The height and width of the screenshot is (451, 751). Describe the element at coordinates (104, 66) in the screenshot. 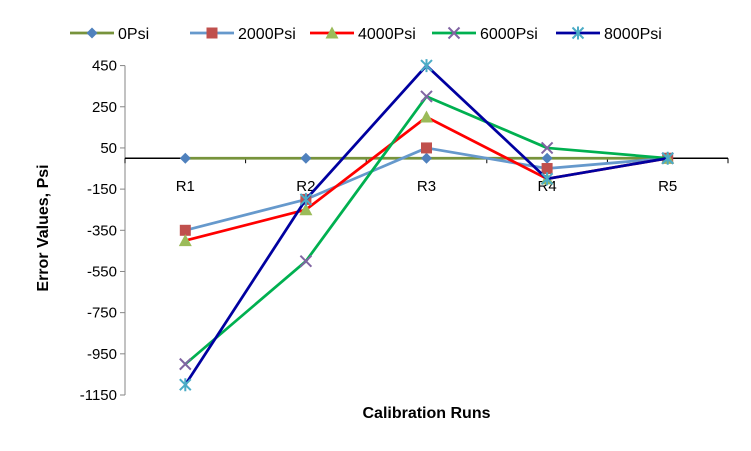

I see `y-tick-label: 450` at that location.